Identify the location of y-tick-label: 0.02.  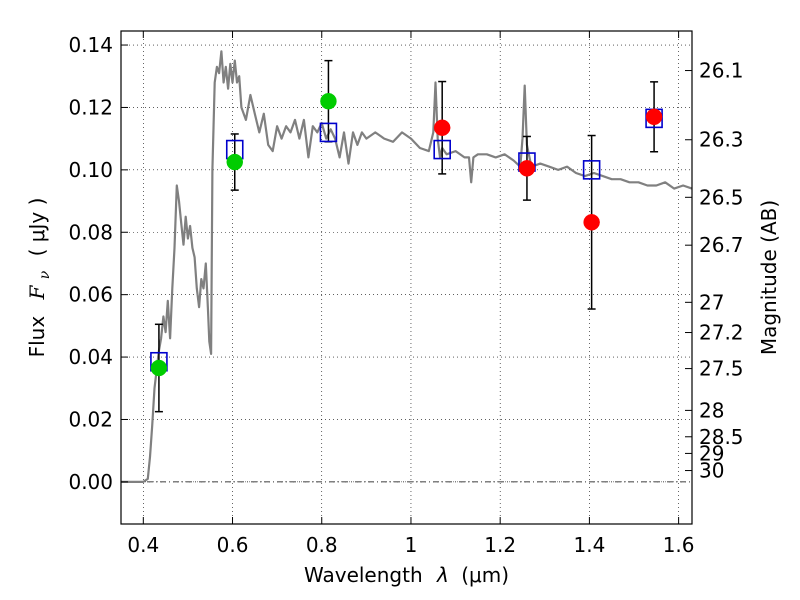
(90, 419).